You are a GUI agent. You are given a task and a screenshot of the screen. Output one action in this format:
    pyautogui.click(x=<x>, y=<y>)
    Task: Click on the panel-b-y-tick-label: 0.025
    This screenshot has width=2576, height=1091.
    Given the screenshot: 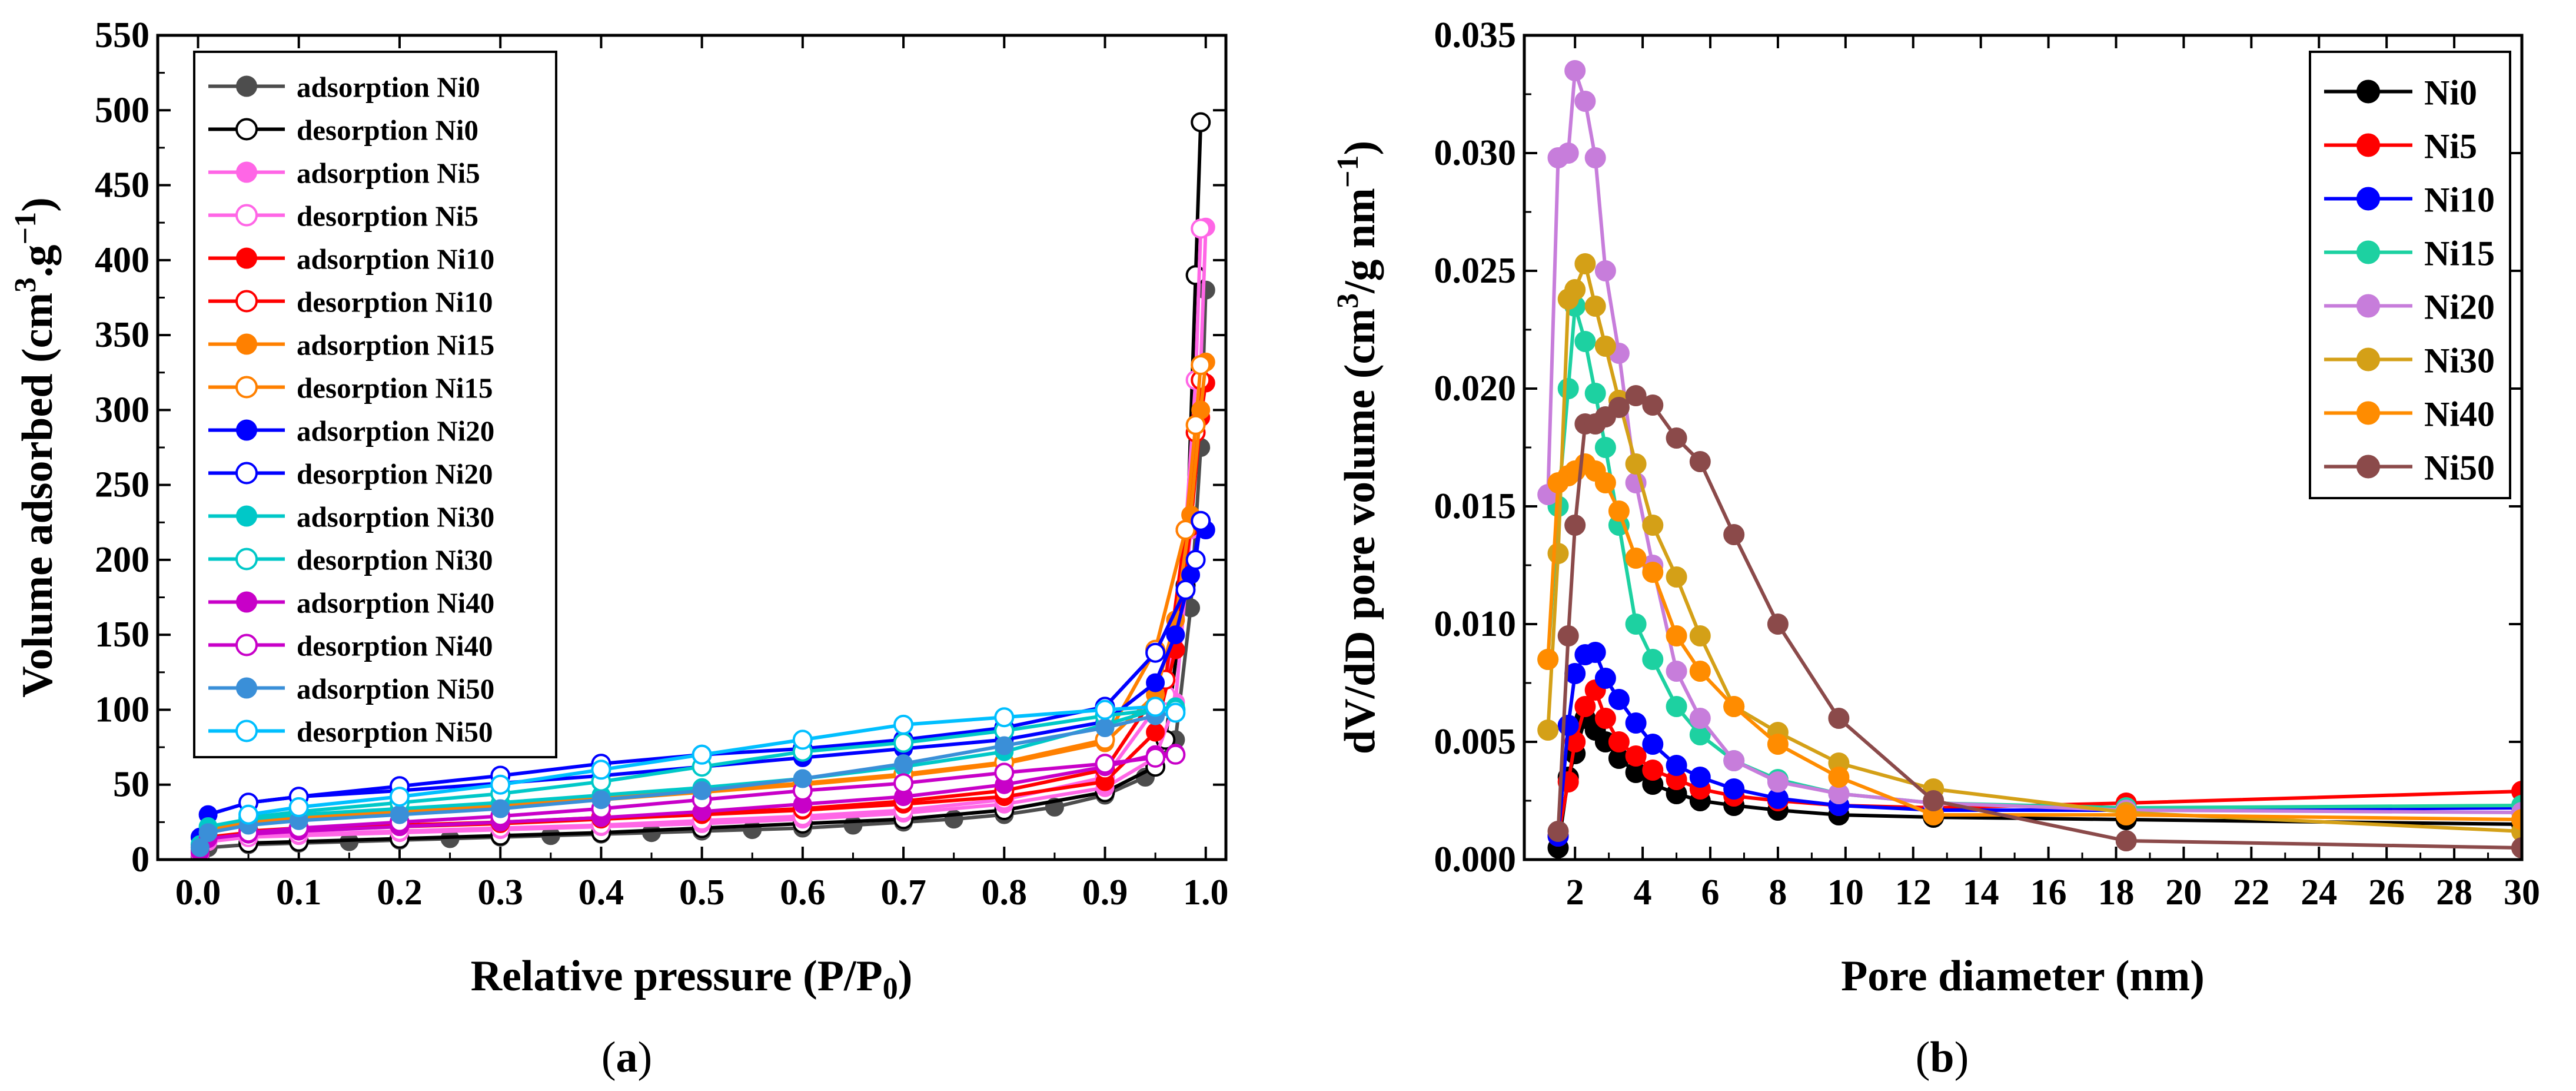 What is the action you would take?
    pyautogui.click(x=1475, y=271)
    